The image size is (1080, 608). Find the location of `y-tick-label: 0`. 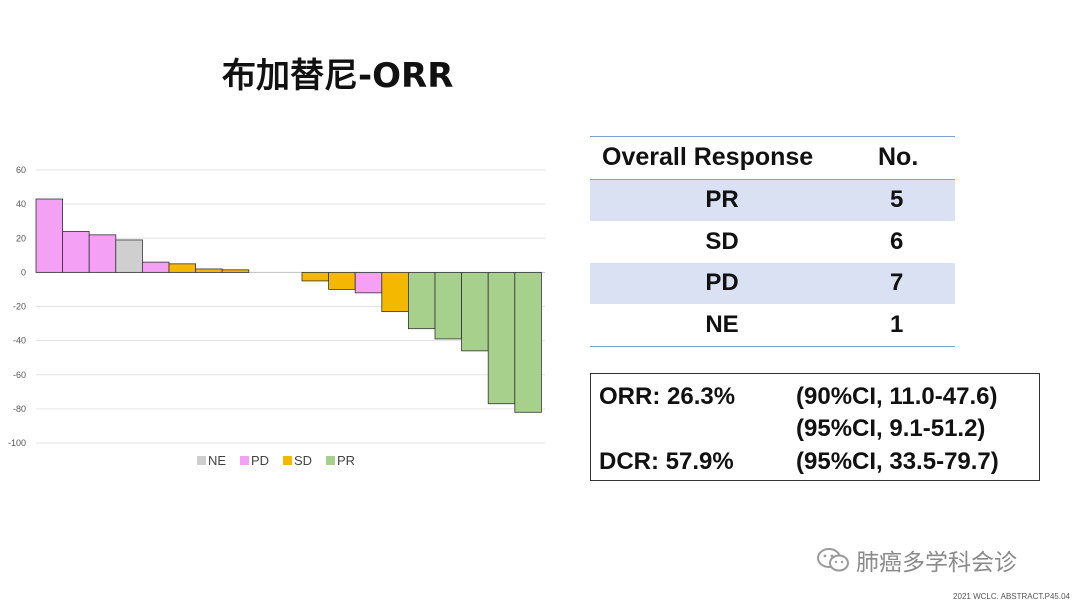

y-tick-label: 0 is located at coordinates (23, 272).